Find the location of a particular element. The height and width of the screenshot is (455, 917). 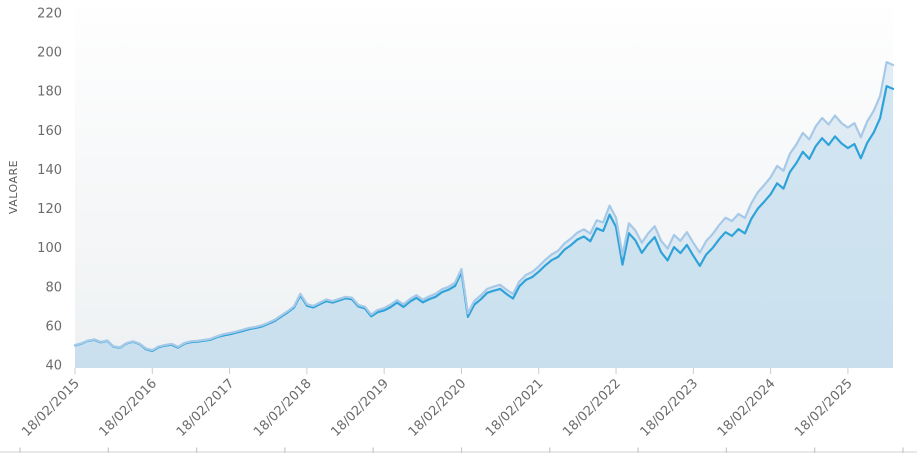

y-axis-tick-label: 100 is located at coordinates (49, 248).